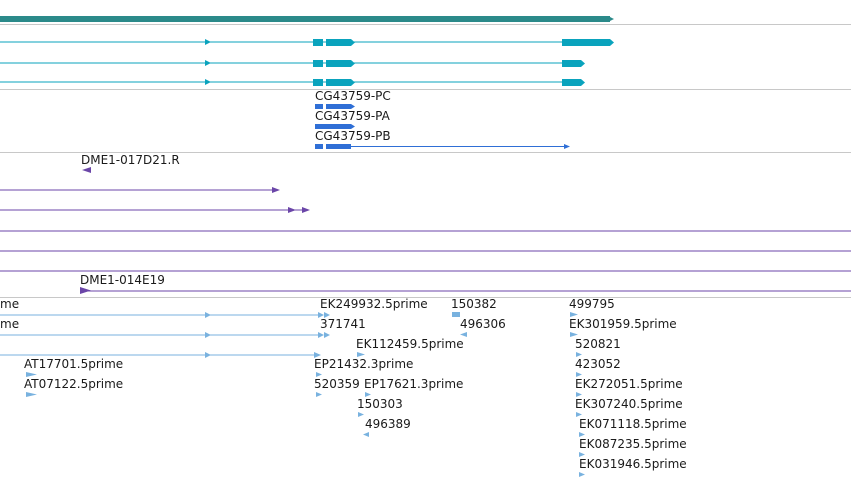 Image resolution: width=851 pixels, height=480 pixels. What do you see at coordinates (598, 364) in the screenshot?
I see `est-label: 423052` at bounding box center [598, 364].